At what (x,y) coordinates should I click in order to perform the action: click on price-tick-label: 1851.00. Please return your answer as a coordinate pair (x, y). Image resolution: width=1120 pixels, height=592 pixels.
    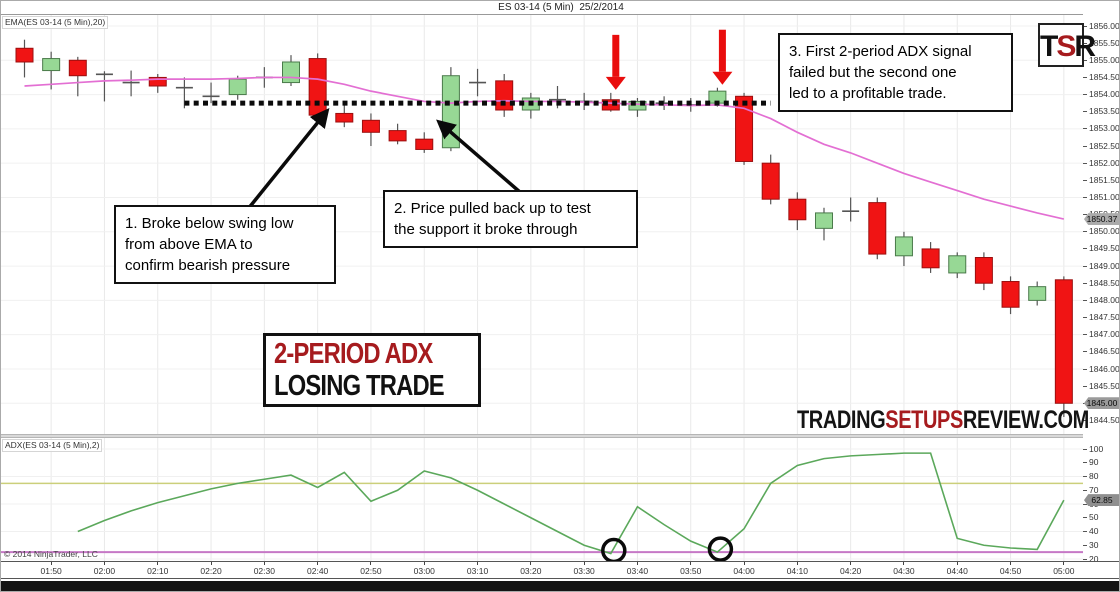
    Looking at the image, I should click on (1104, 197).